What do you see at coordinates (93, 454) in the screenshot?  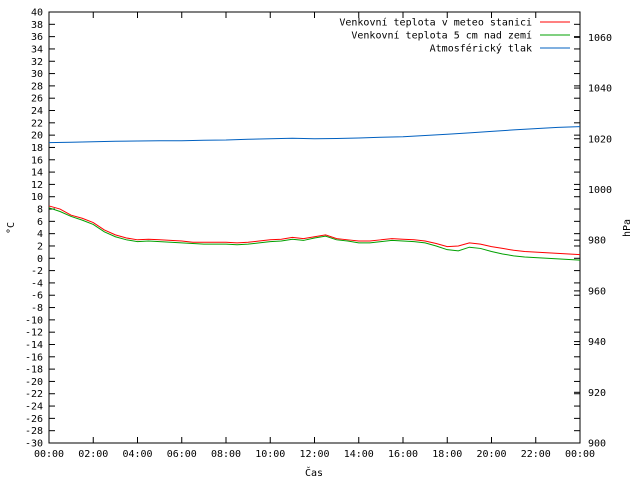 I see `x-tick-label: 02:00` at bounding box center [93, 454].